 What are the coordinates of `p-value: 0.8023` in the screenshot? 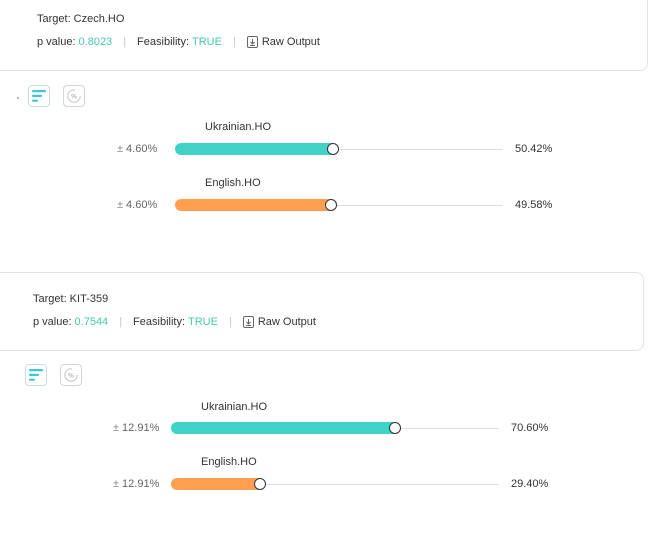 It's located at (95, 42).